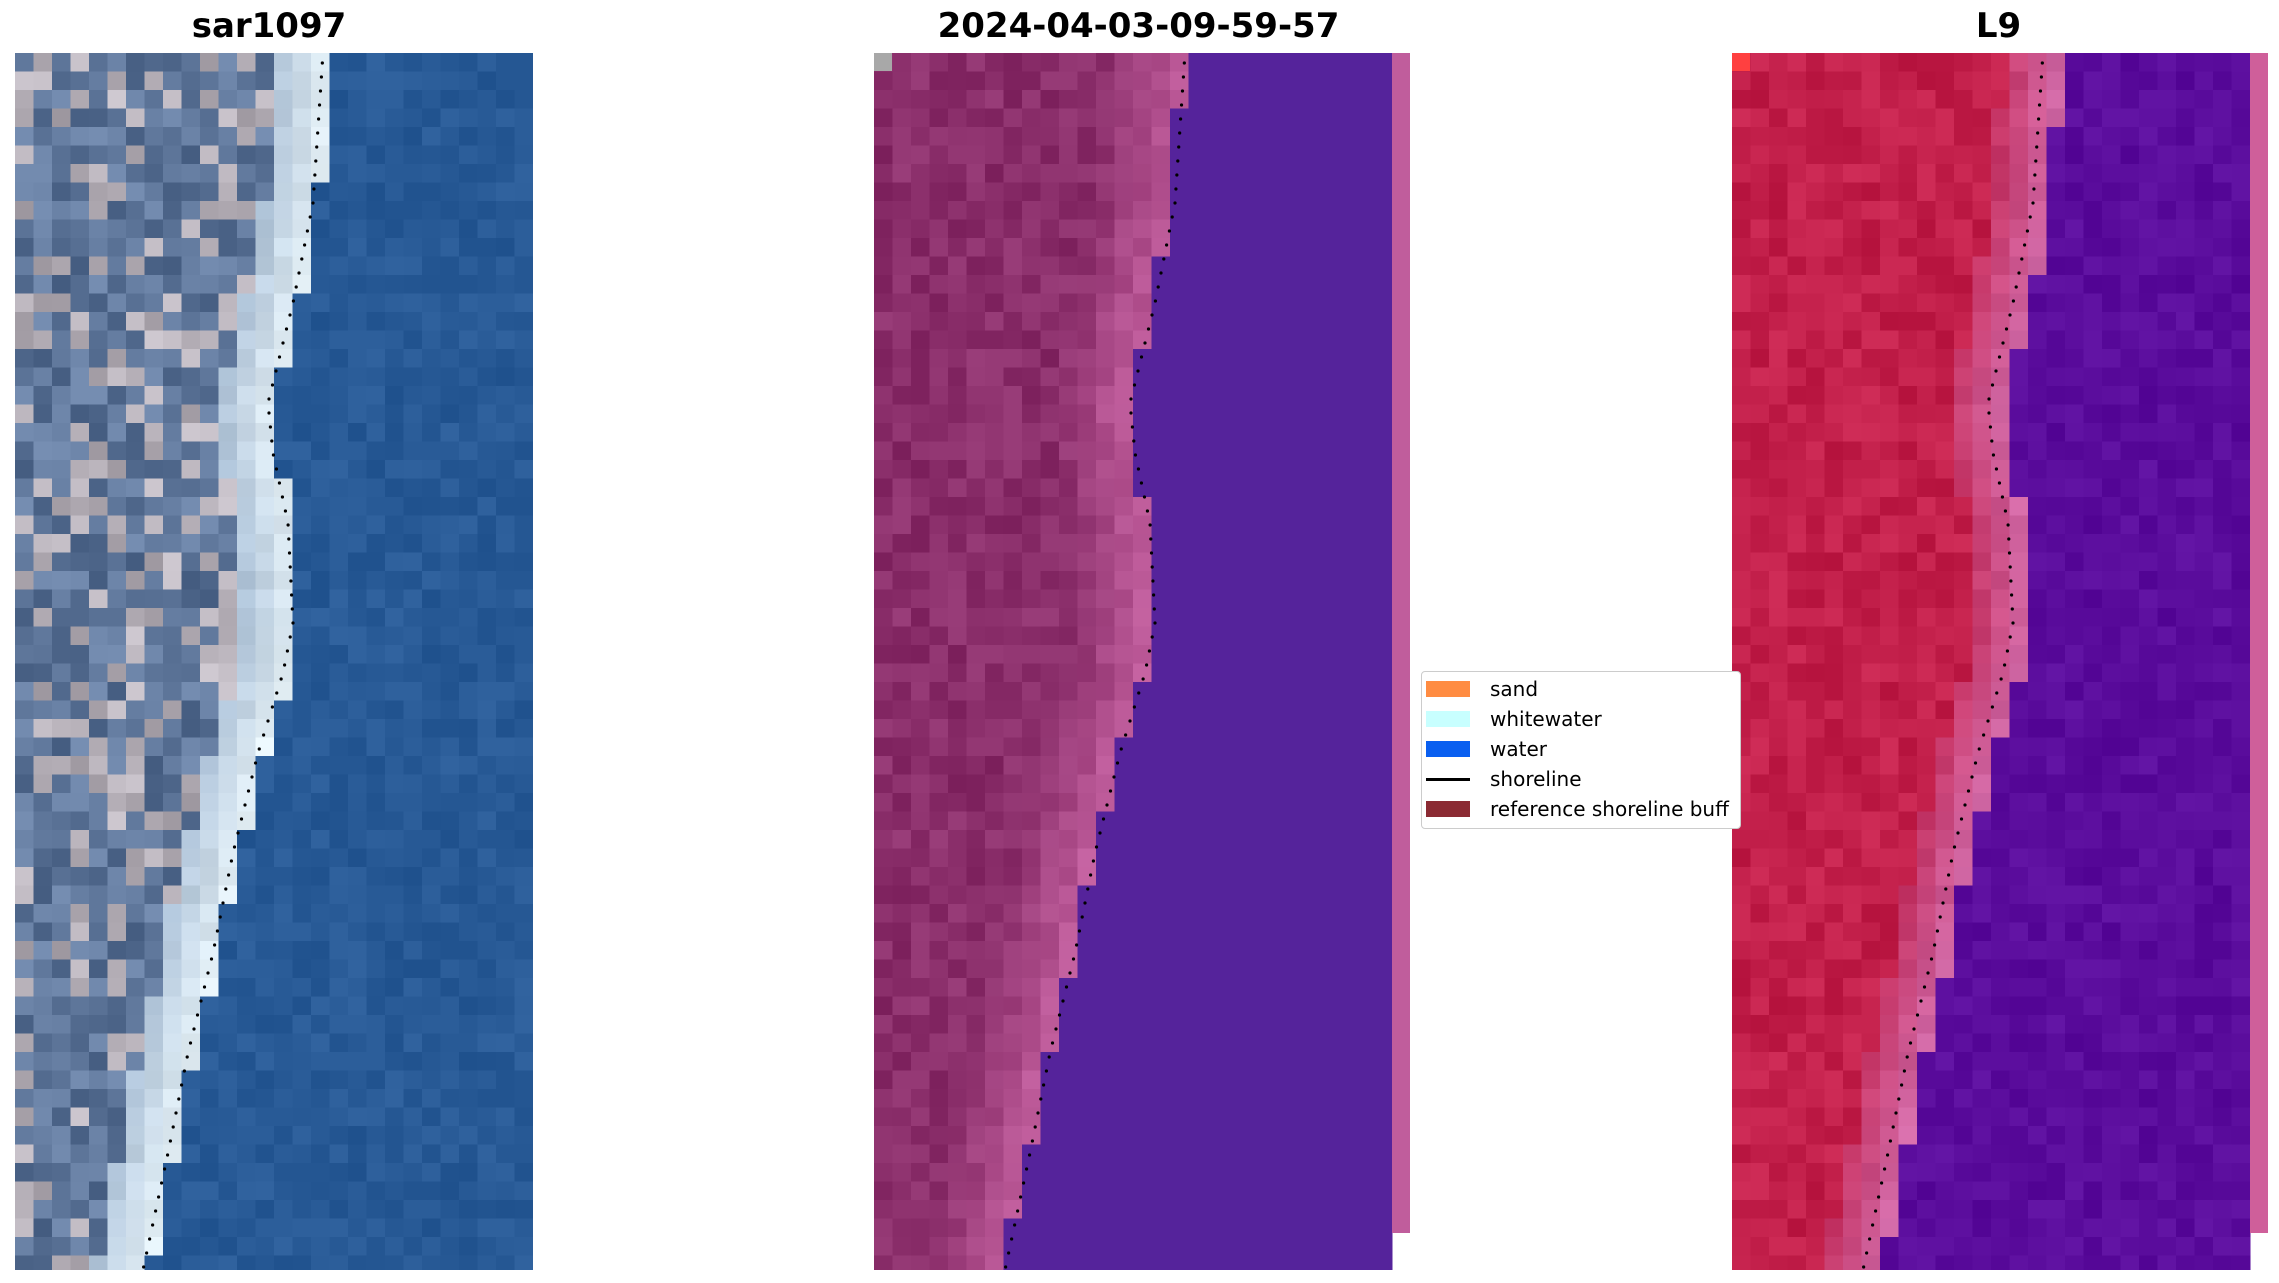 The height and width of the screenshot is (1283, 2279). Describe the element at coordinates (1518, 749) in the screenshot. I see `legend-label-water: water` at that location.